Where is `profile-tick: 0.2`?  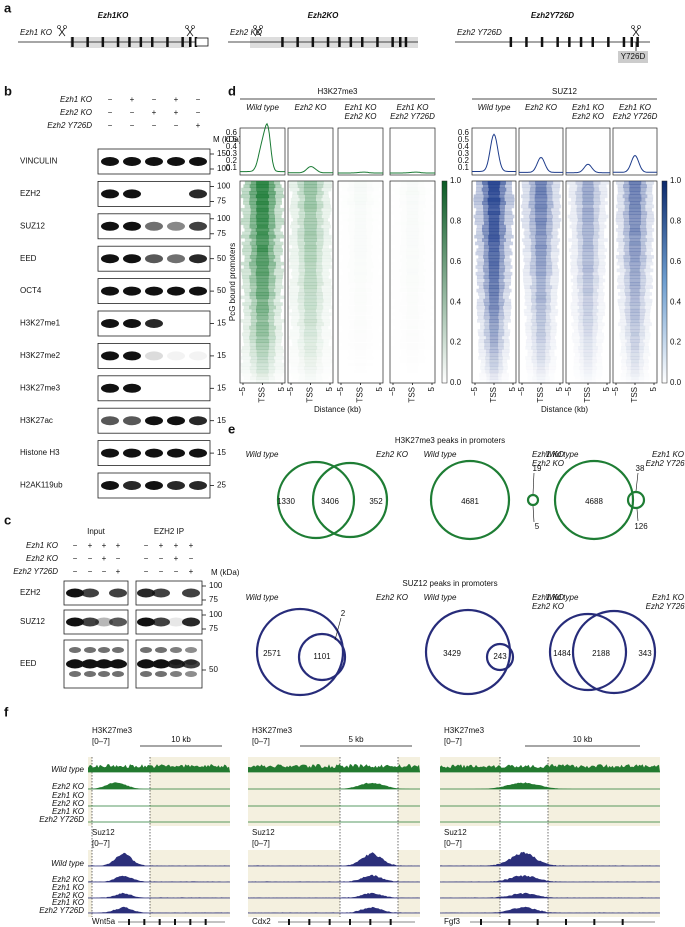 profile-tick: 0.2 is located at coordinates (464, 160).